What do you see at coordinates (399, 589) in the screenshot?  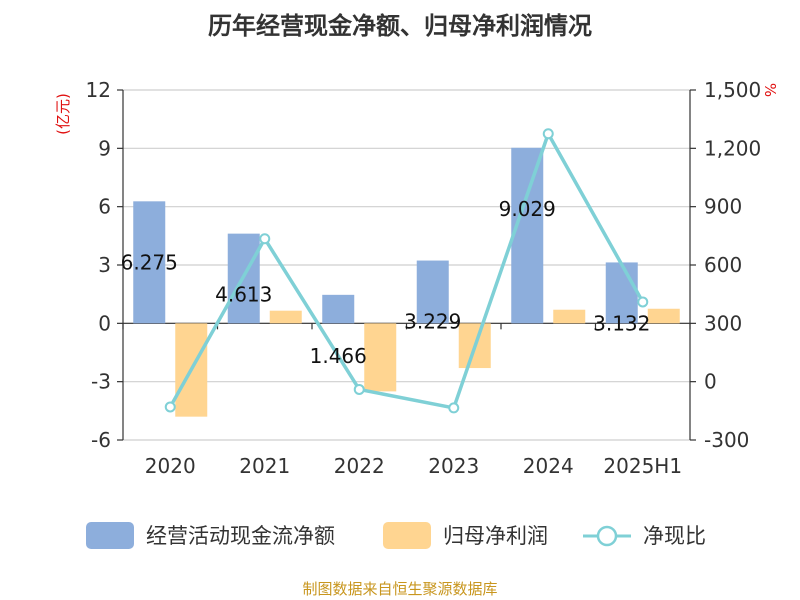 I see `source-note: 制图数据来自恒生聚源数据库` at bounding box center [399, 589].